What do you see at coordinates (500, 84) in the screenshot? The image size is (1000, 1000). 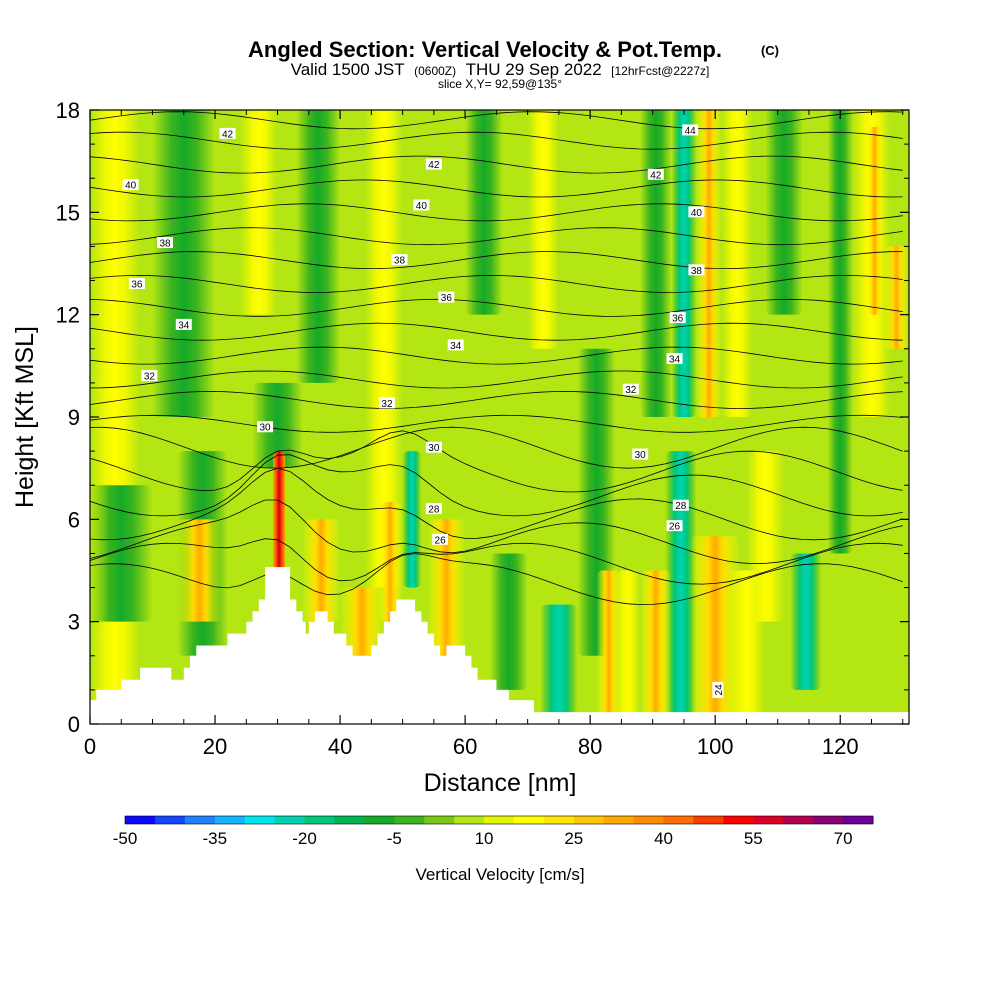 I see `slice-label: slice X,Y= 92,59@135°` at bounding box center [500, 84].